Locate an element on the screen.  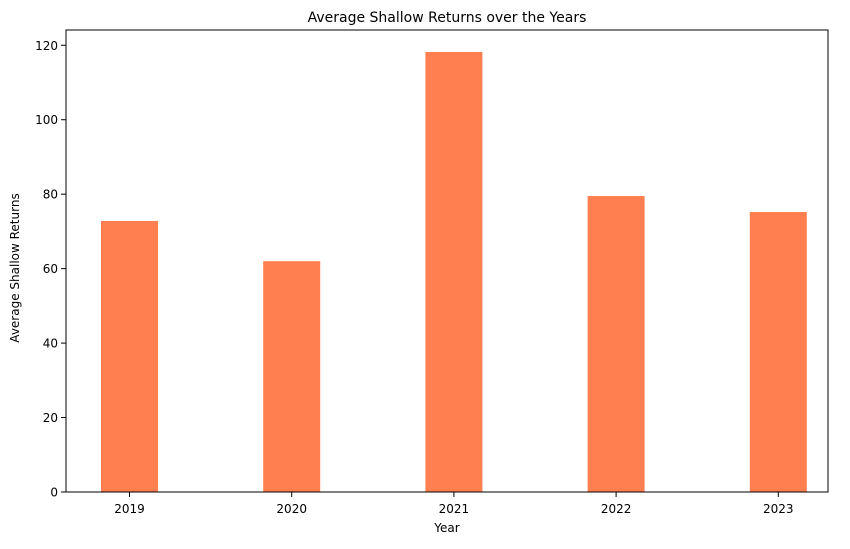
bar-2023 is located at coordinates (778, 352).